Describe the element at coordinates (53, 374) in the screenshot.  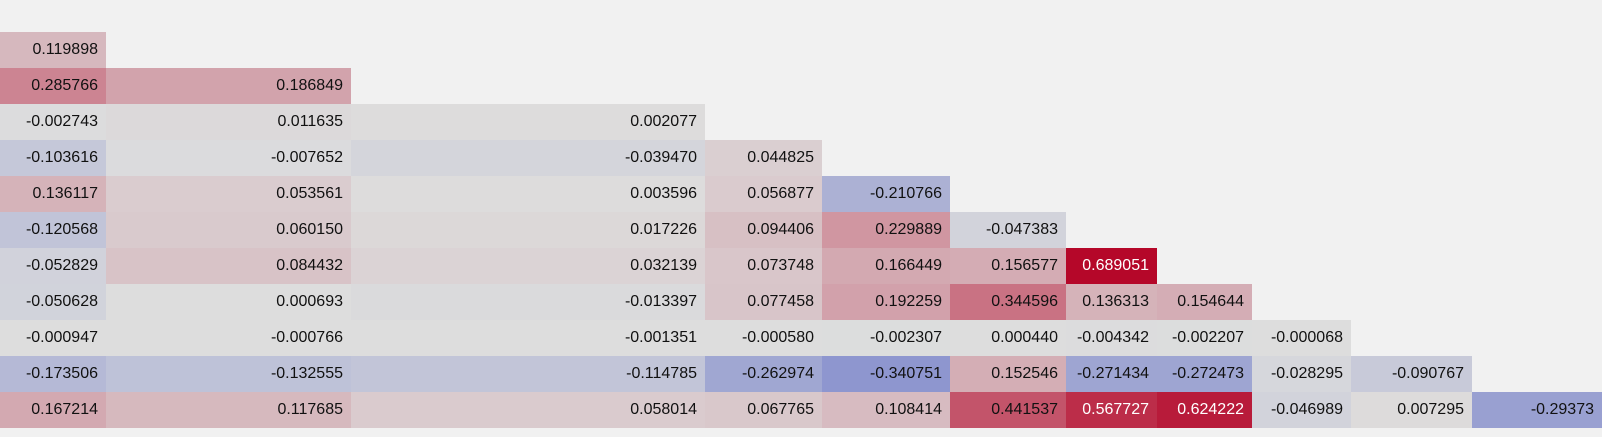
I see `heatmap-cell: -0.173506` at that location.